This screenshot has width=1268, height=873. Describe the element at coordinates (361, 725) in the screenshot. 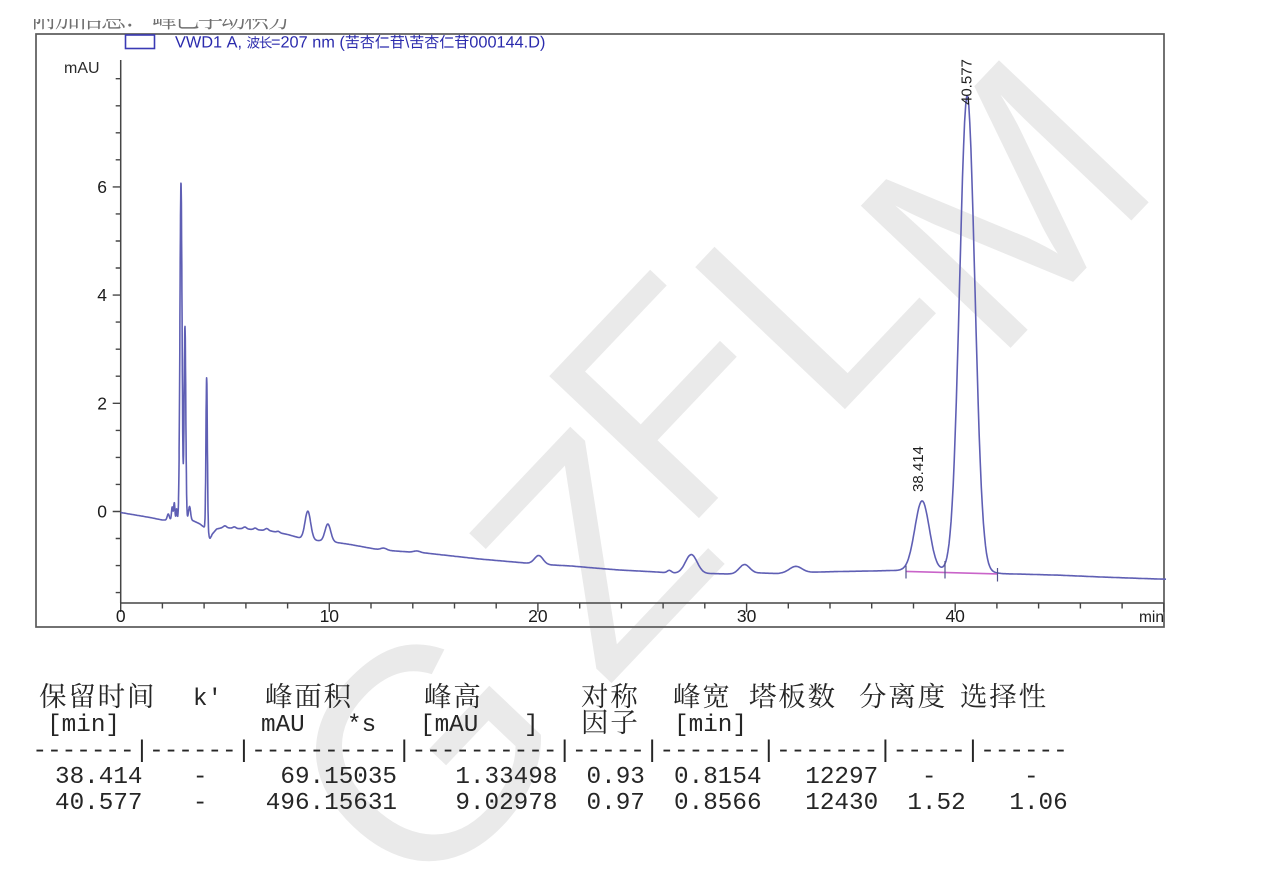

I see `svg-text: *s` at that location.